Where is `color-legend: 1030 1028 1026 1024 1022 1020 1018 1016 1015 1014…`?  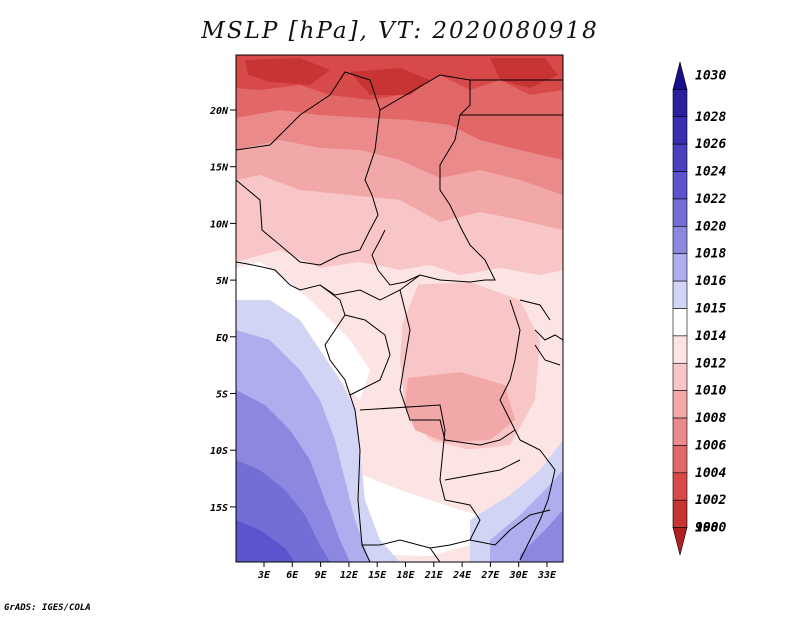 color-legend: 1030 1028 1026 1024 1022 1020 1018 1016 1015 1014… is located at coordinates (699, 308).